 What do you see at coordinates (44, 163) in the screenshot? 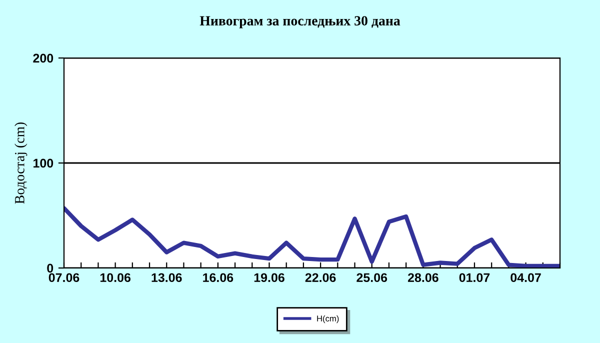
I see `y-tick-label: 100` at bounding box center [44, 163].